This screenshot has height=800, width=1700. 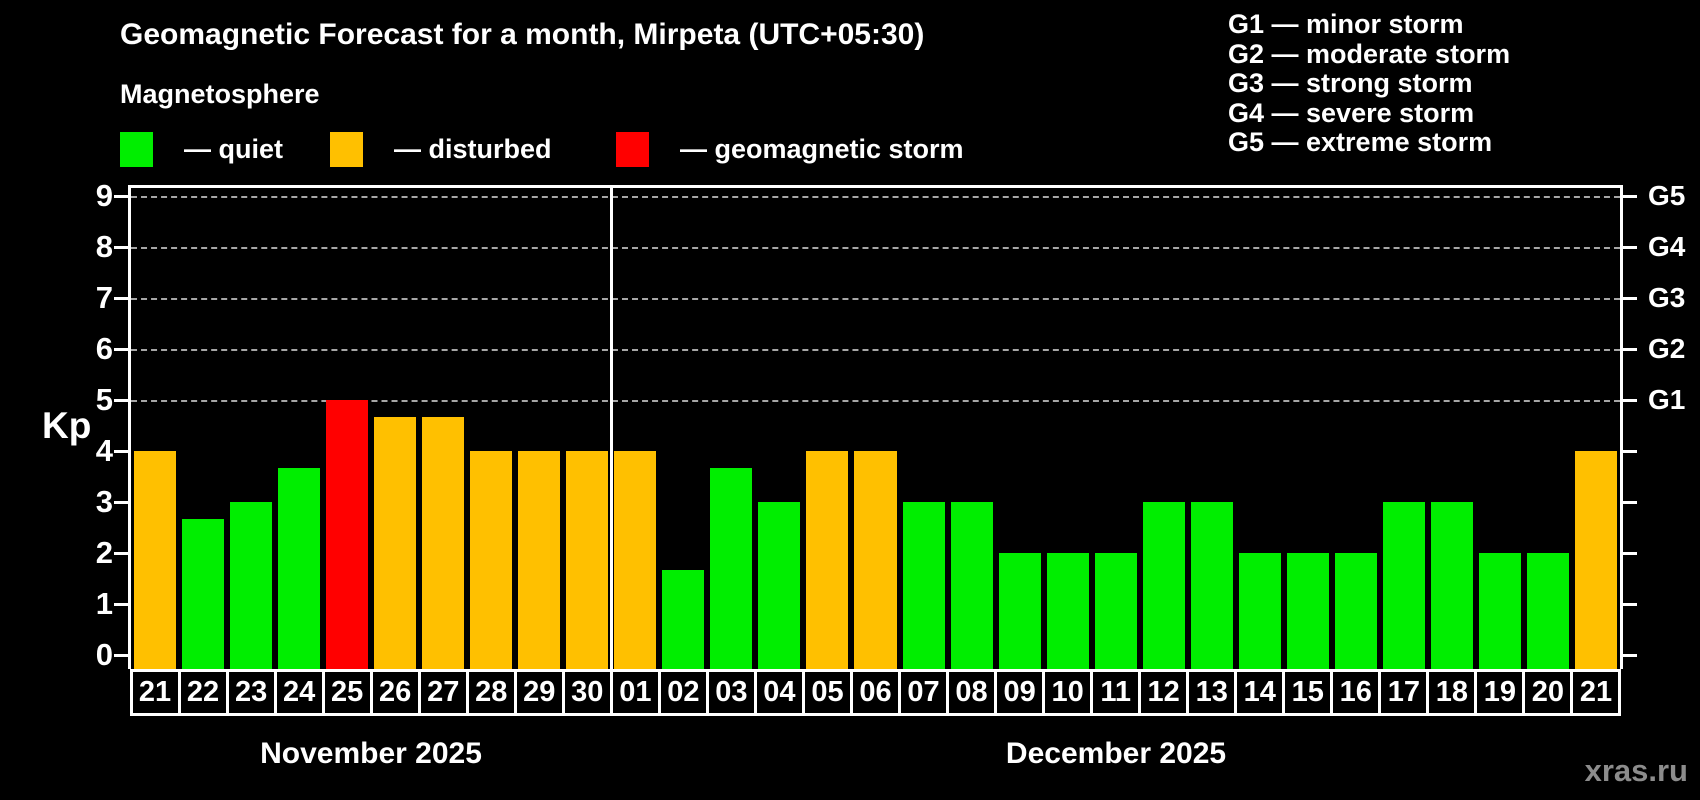 What do you see at coordinates (683, 692) in the screenshot?
I see `day-cell-02: 02` at bounding box center [683, 692].